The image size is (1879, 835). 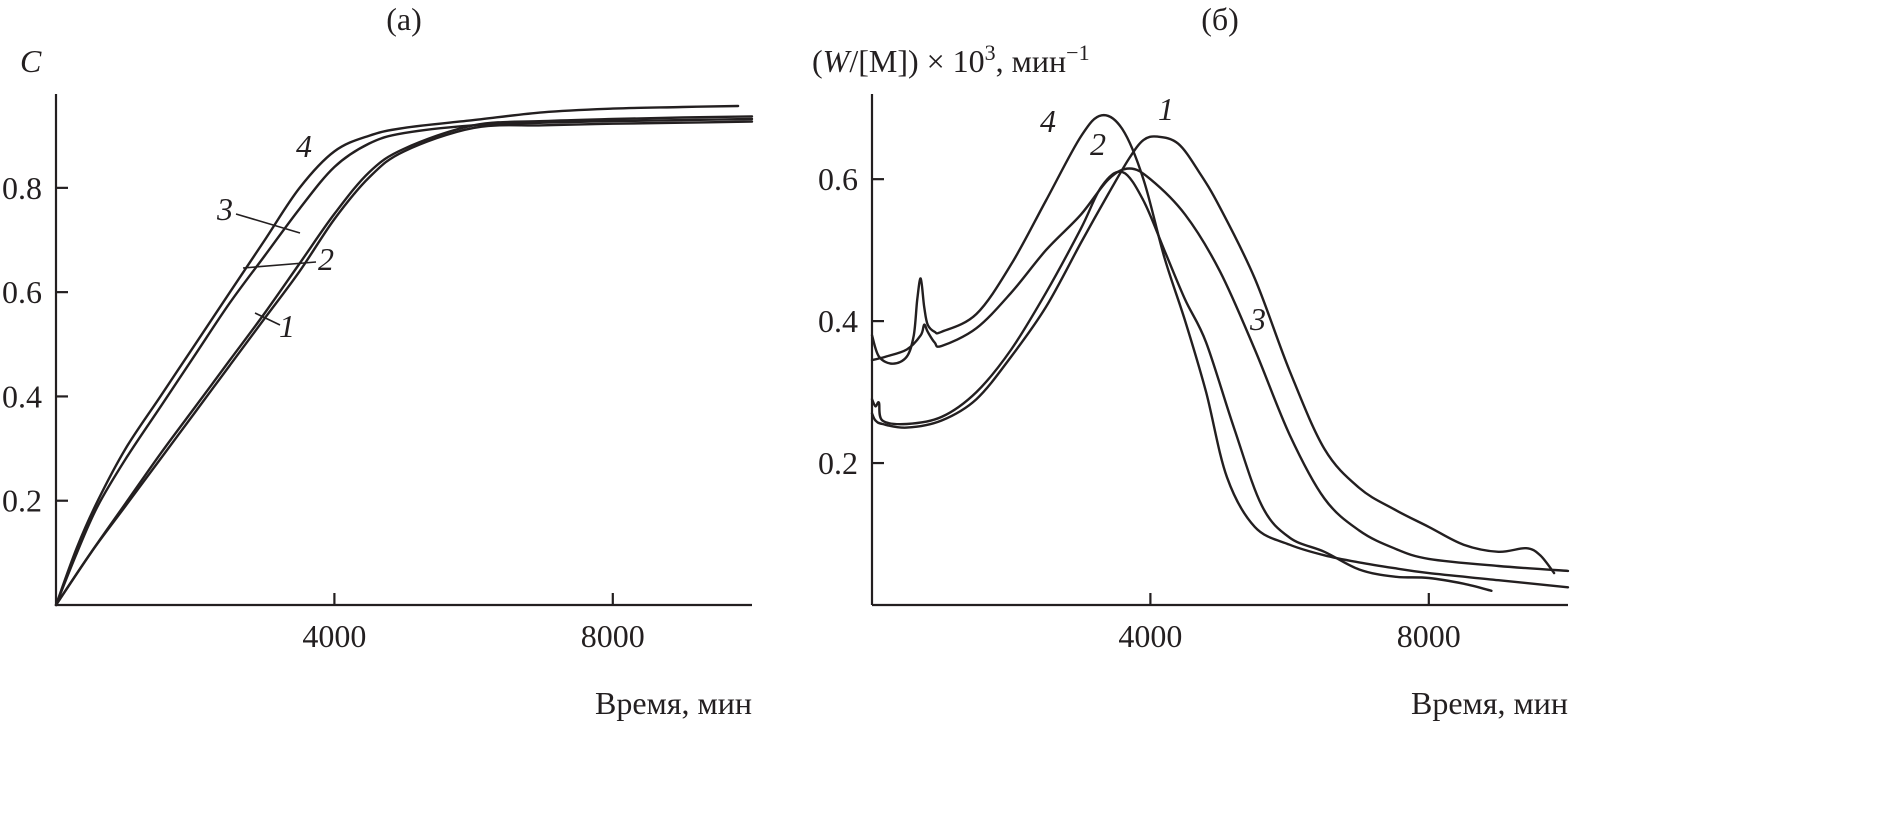 What do you see at coordinates (1150, 636) in the screenshot?
I see `panel-b-x-tick-label: 4000` at bounding box center [1150, 636].